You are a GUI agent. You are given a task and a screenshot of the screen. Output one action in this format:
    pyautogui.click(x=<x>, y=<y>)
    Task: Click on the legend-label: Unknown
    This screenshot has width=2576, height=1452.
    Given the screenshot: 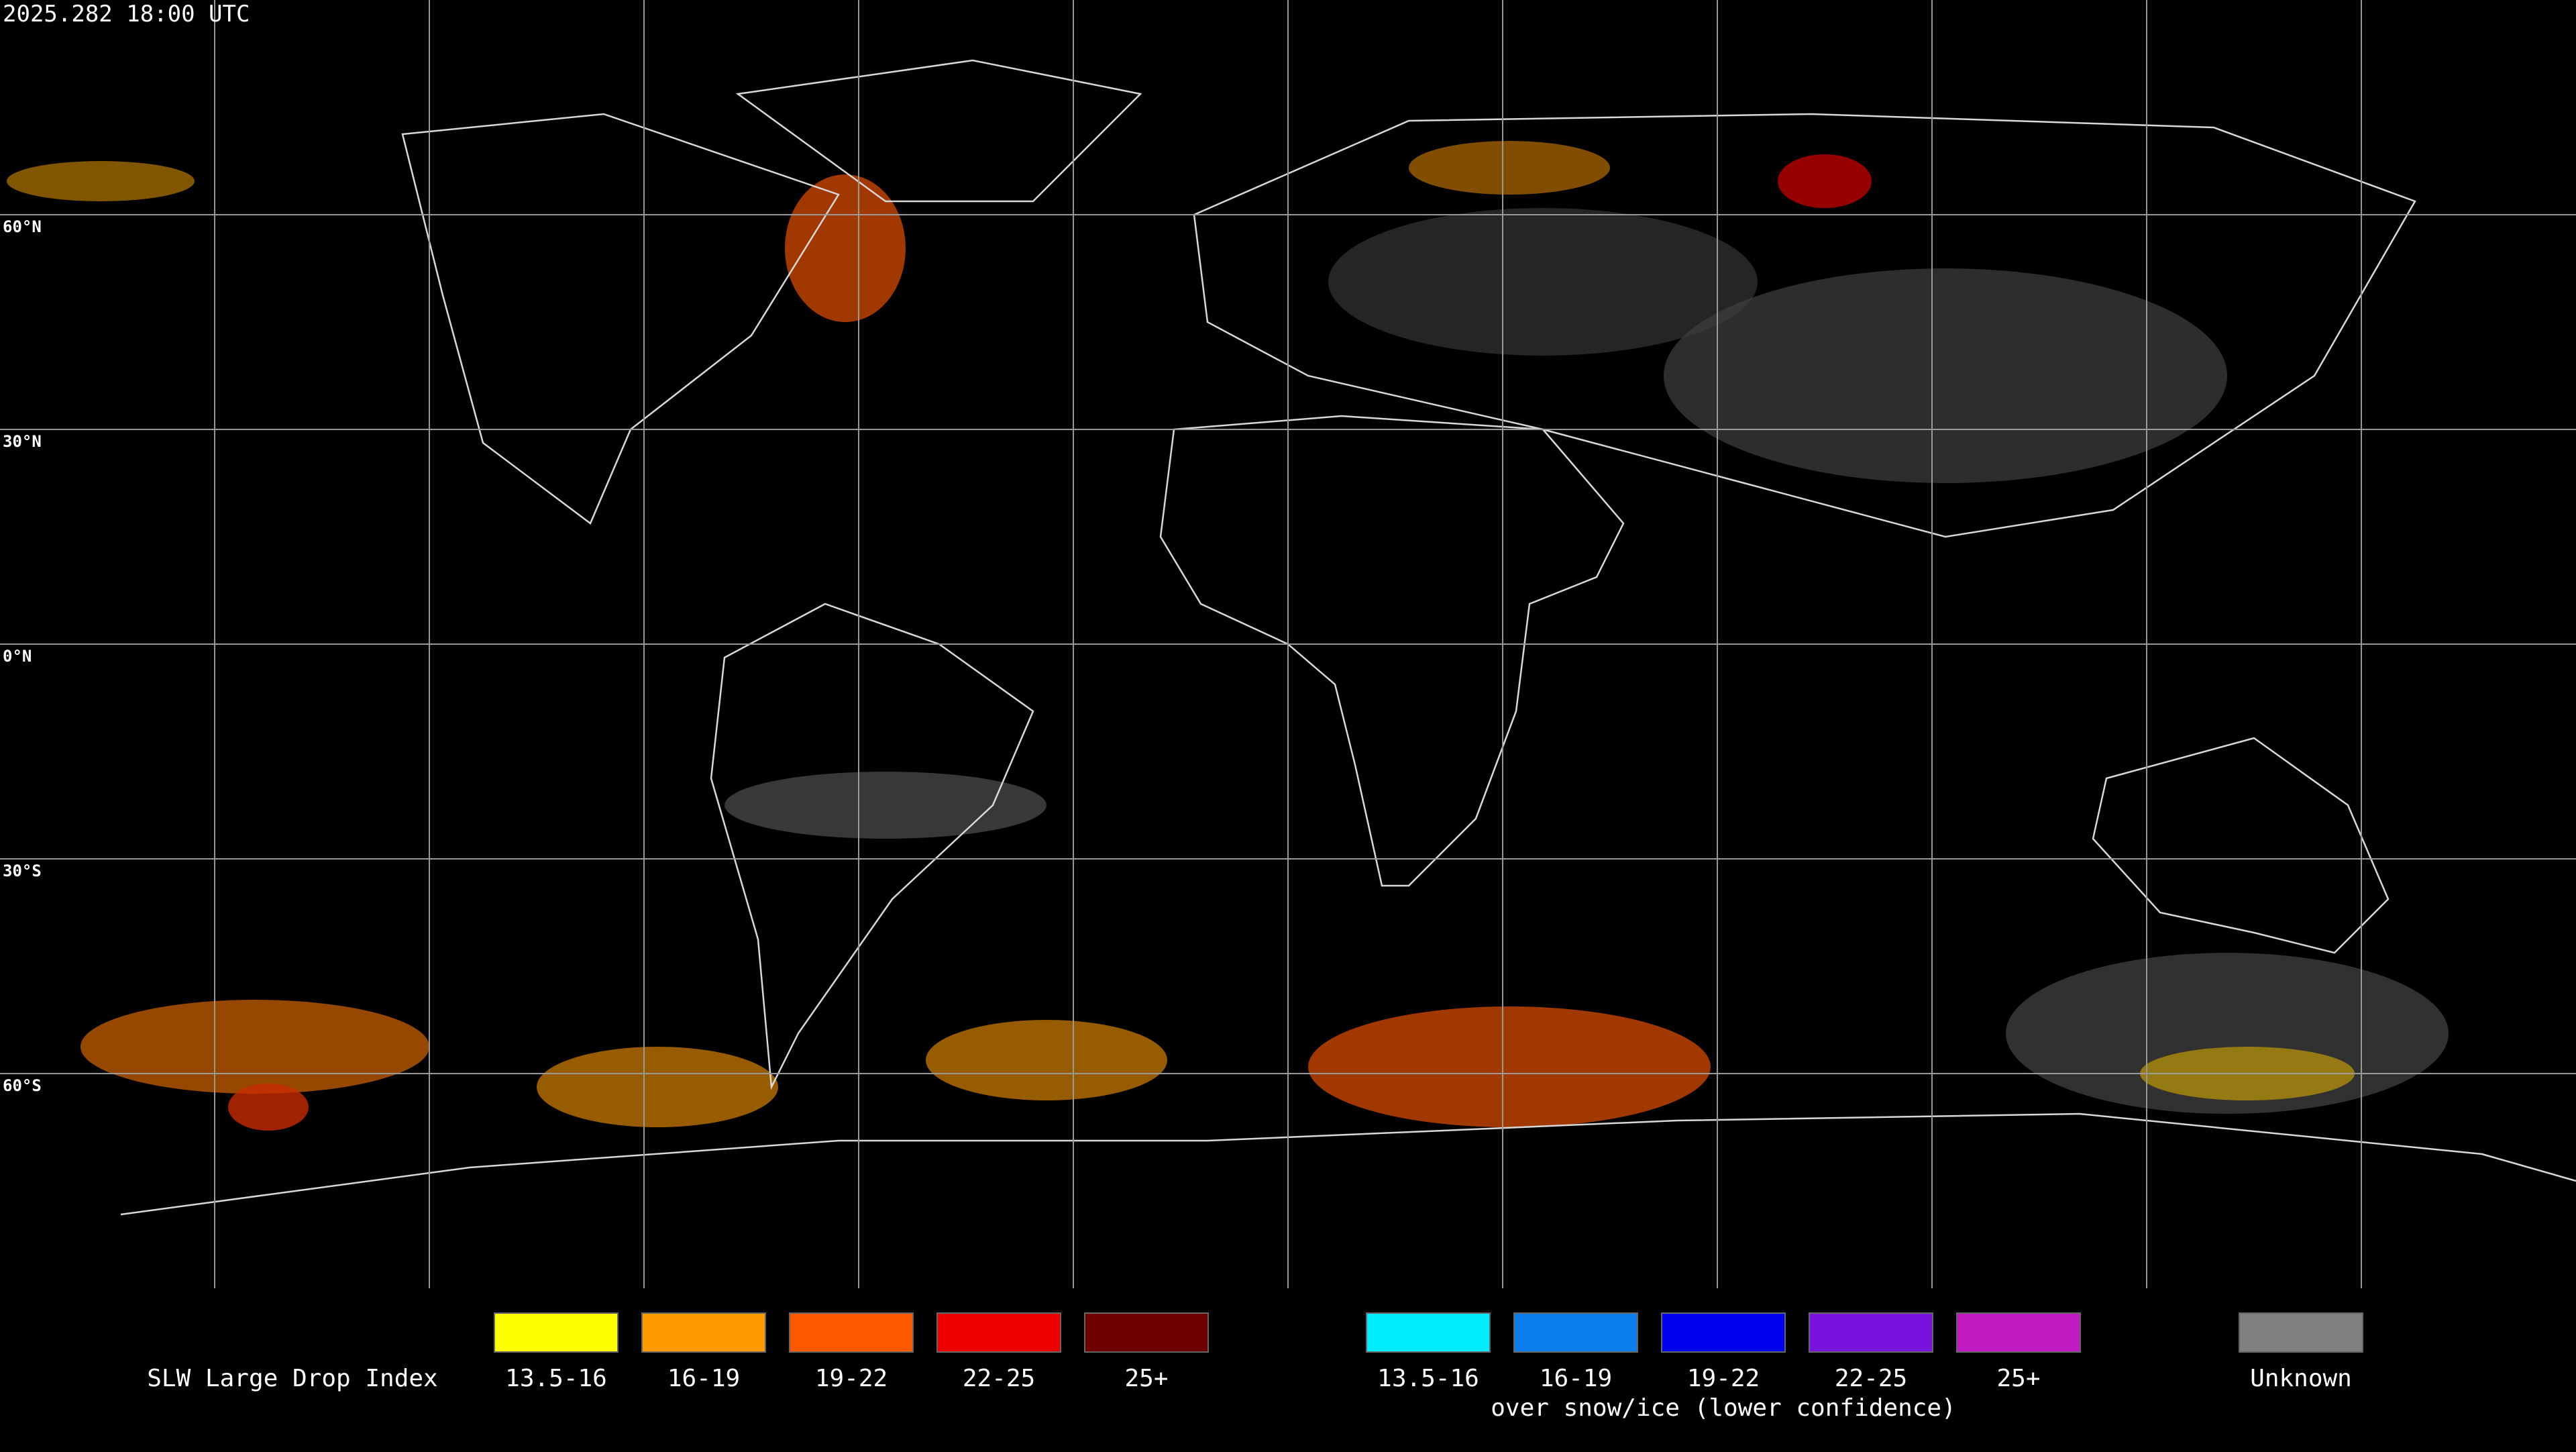 What is the action you would take?
    pyautogui.click(x=2301, y=1379)
    